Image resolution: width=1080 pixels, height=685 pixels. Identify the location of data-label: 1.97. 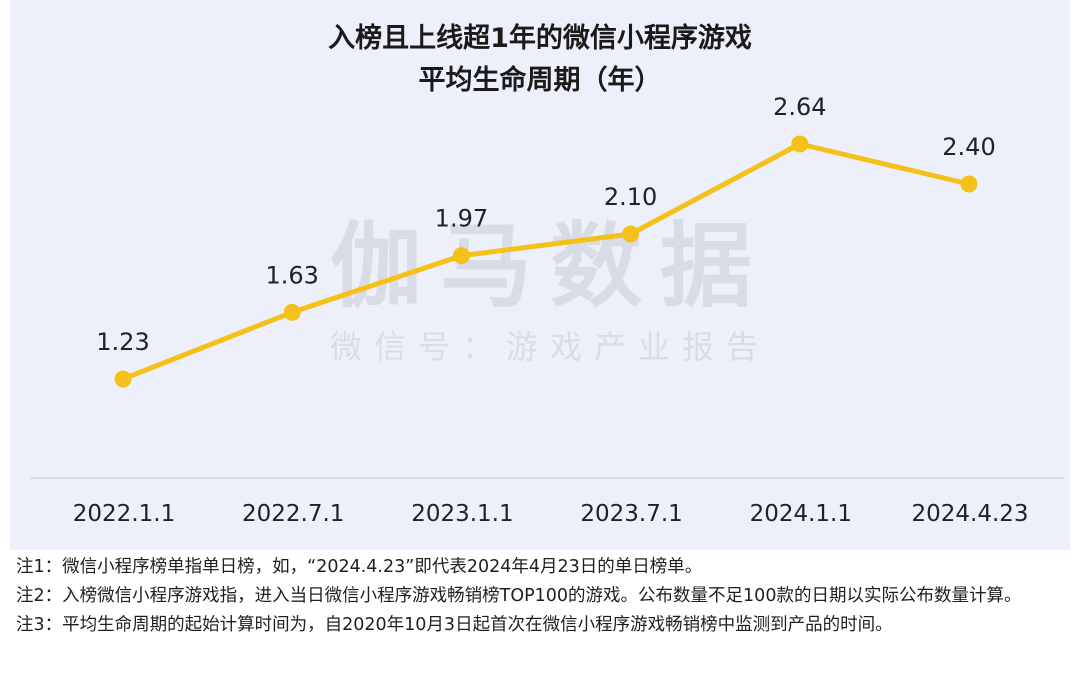
(461, 219).